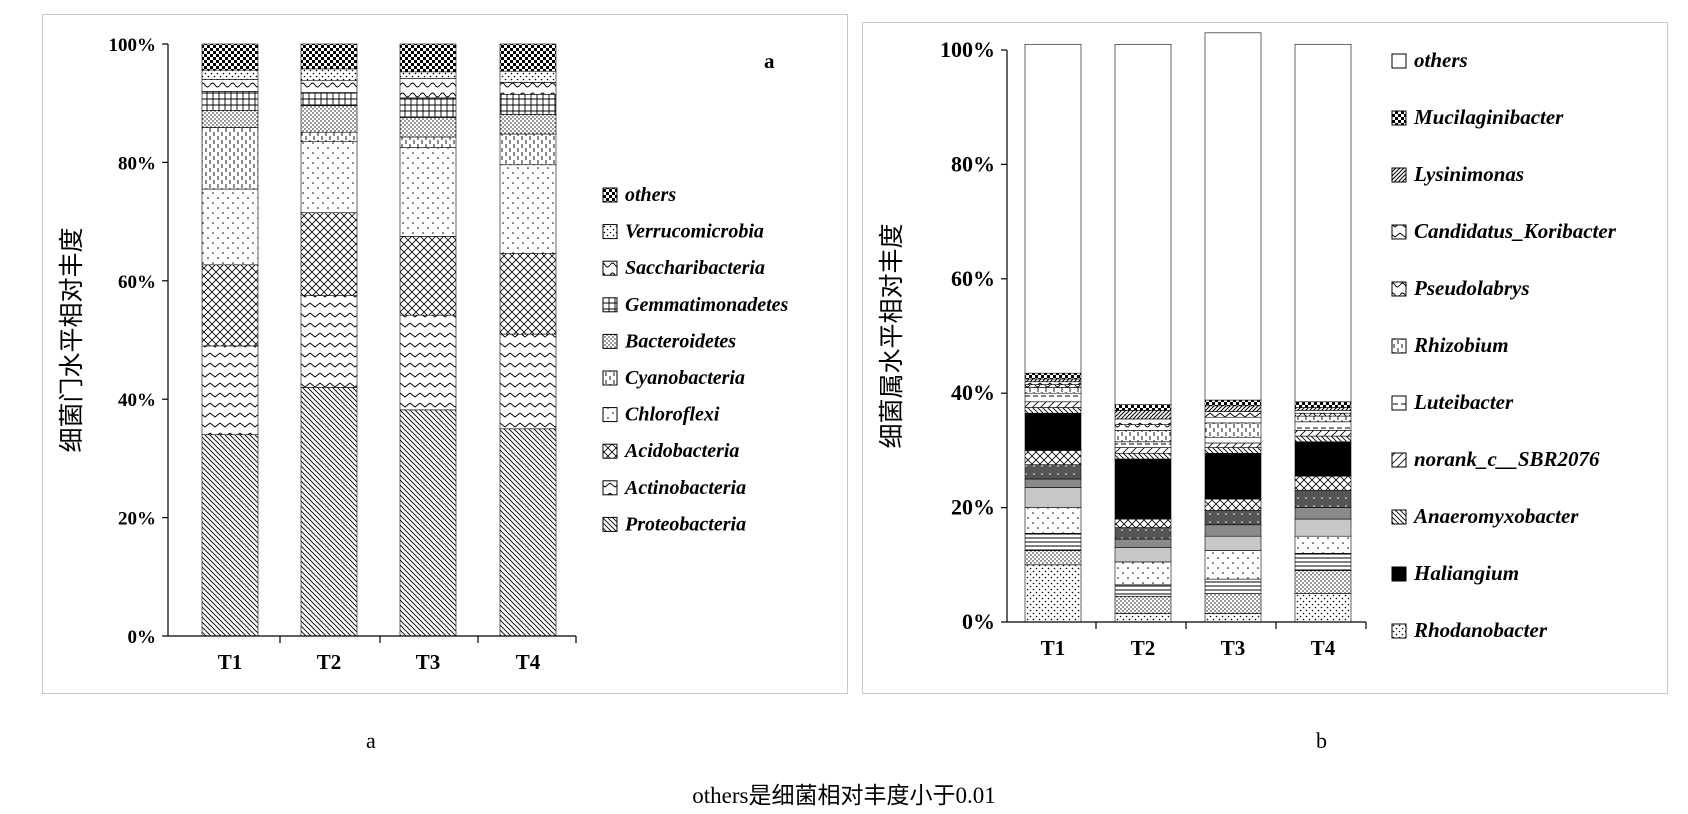 The height and width of the screenshot is (814, 1688). Describe the element at coordinates (610, 488) in the screenshot. I see `legend-swatch-actinobacteria` at that location.